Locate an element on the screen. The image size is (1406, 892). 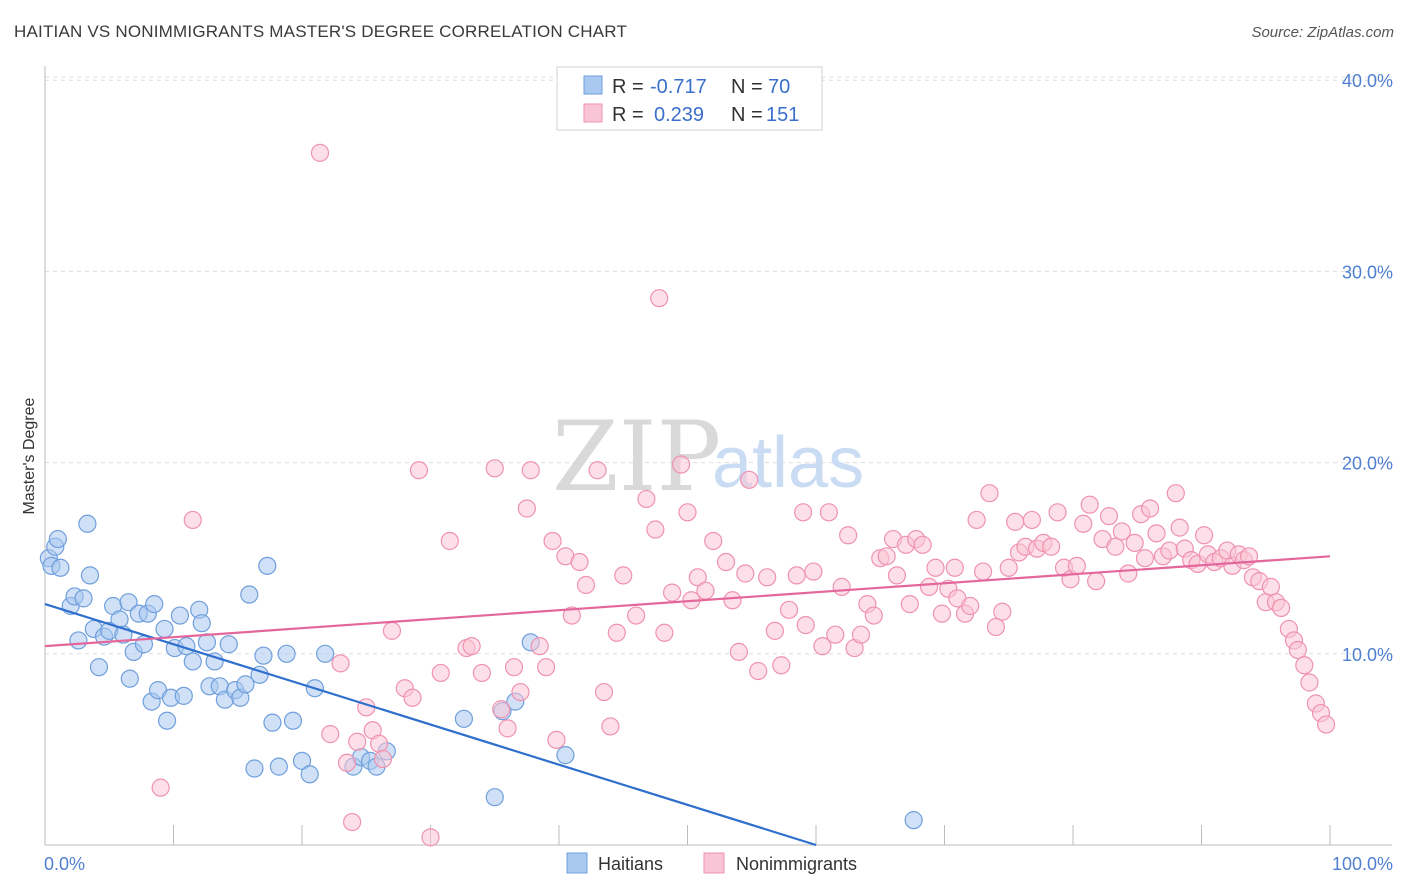
x-tick-label: 100.0% is located at coordinates (1362, 864).